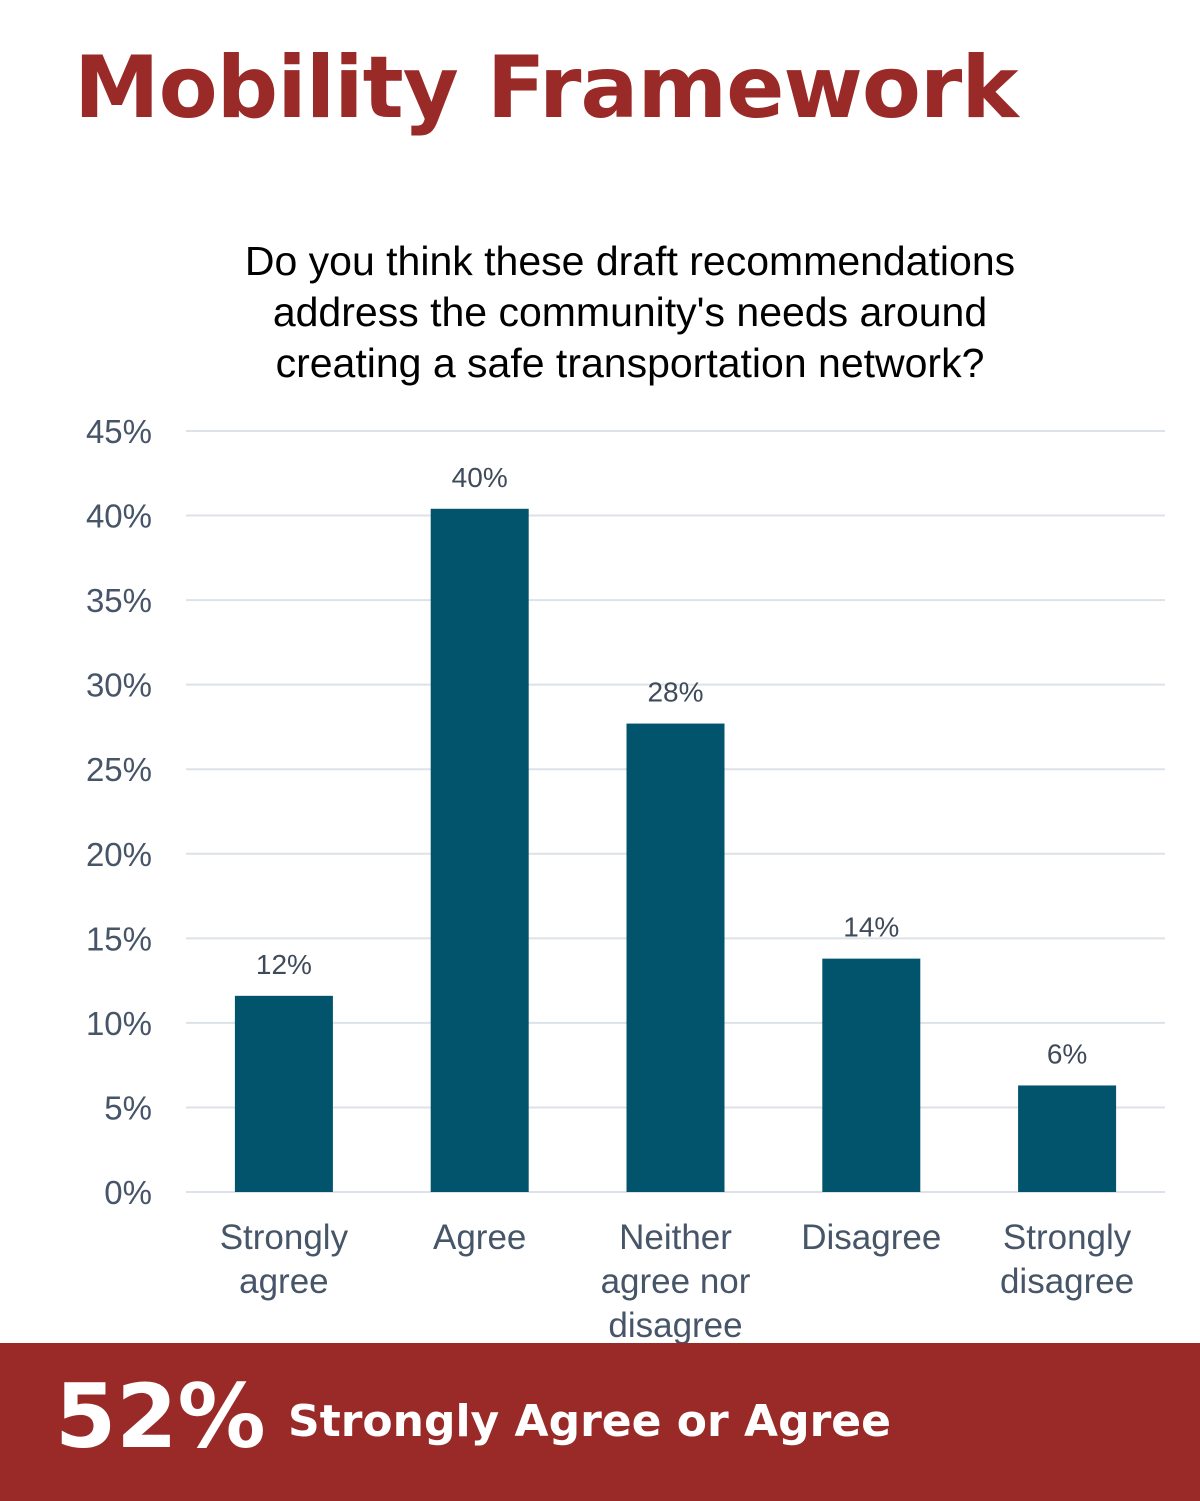 The width and height of the screenshot is (1200, 1501). What do you see at coordinates (1067, 1053) in the screenshot?
I see `data-label: 6%` at bounding box center [1067, 1053].